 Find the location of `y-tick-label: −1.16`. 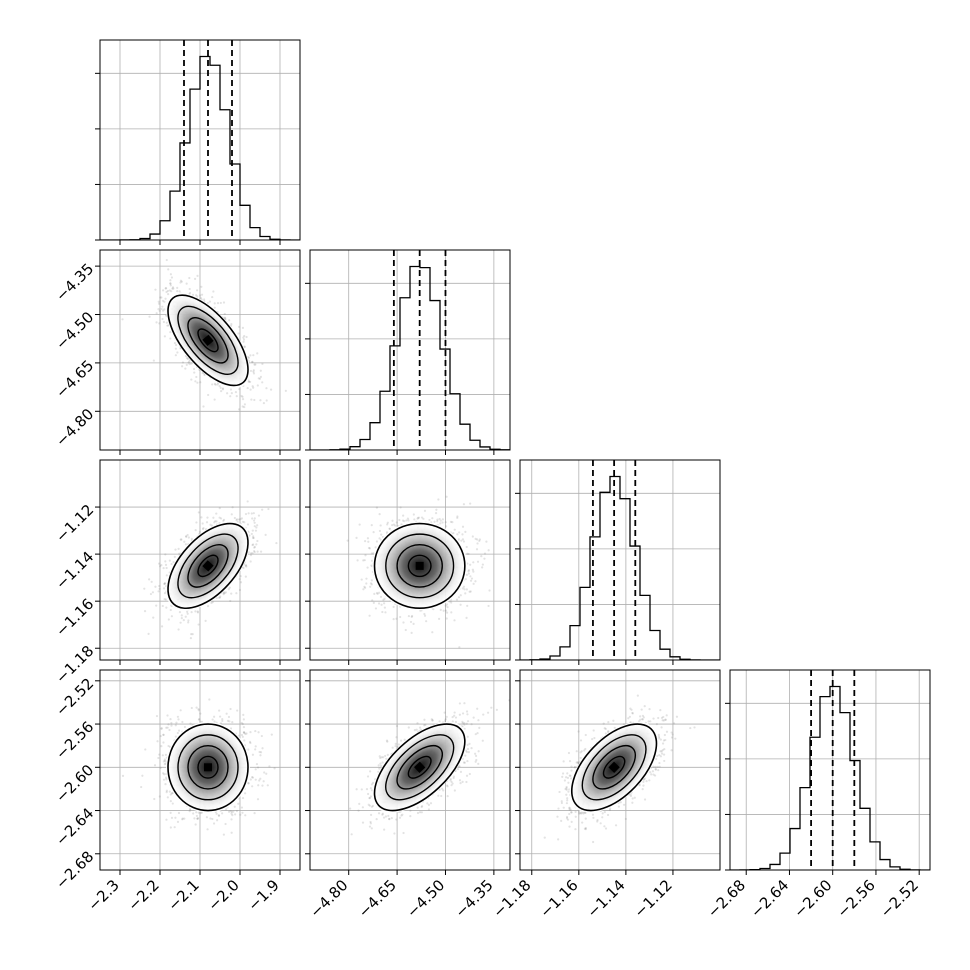

y-tick-label: −1.16 is located at coordinates (74, 617).